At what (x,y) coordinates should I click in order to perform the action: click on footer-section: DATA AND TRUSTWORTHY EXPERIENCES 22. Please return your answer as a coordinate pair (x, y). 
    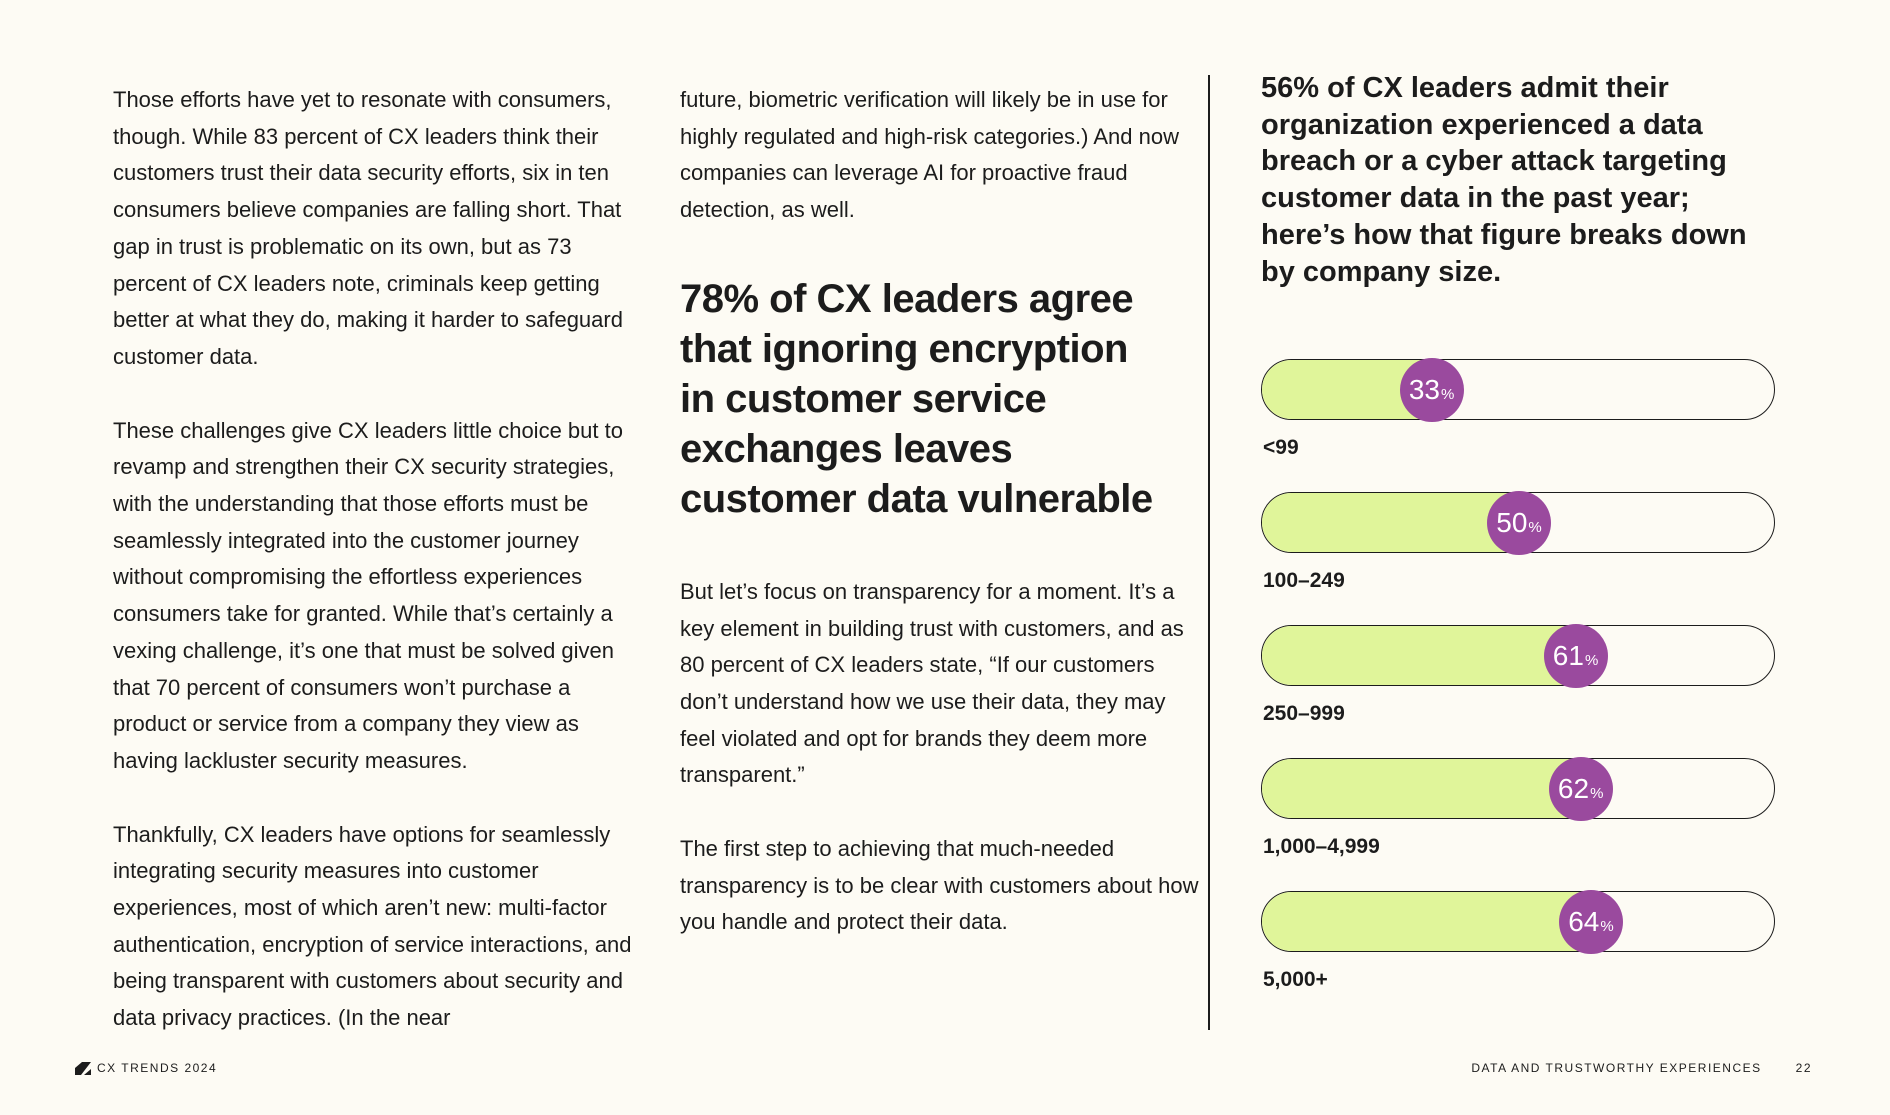
    Looking at the image, I should click on (1641, 1068).